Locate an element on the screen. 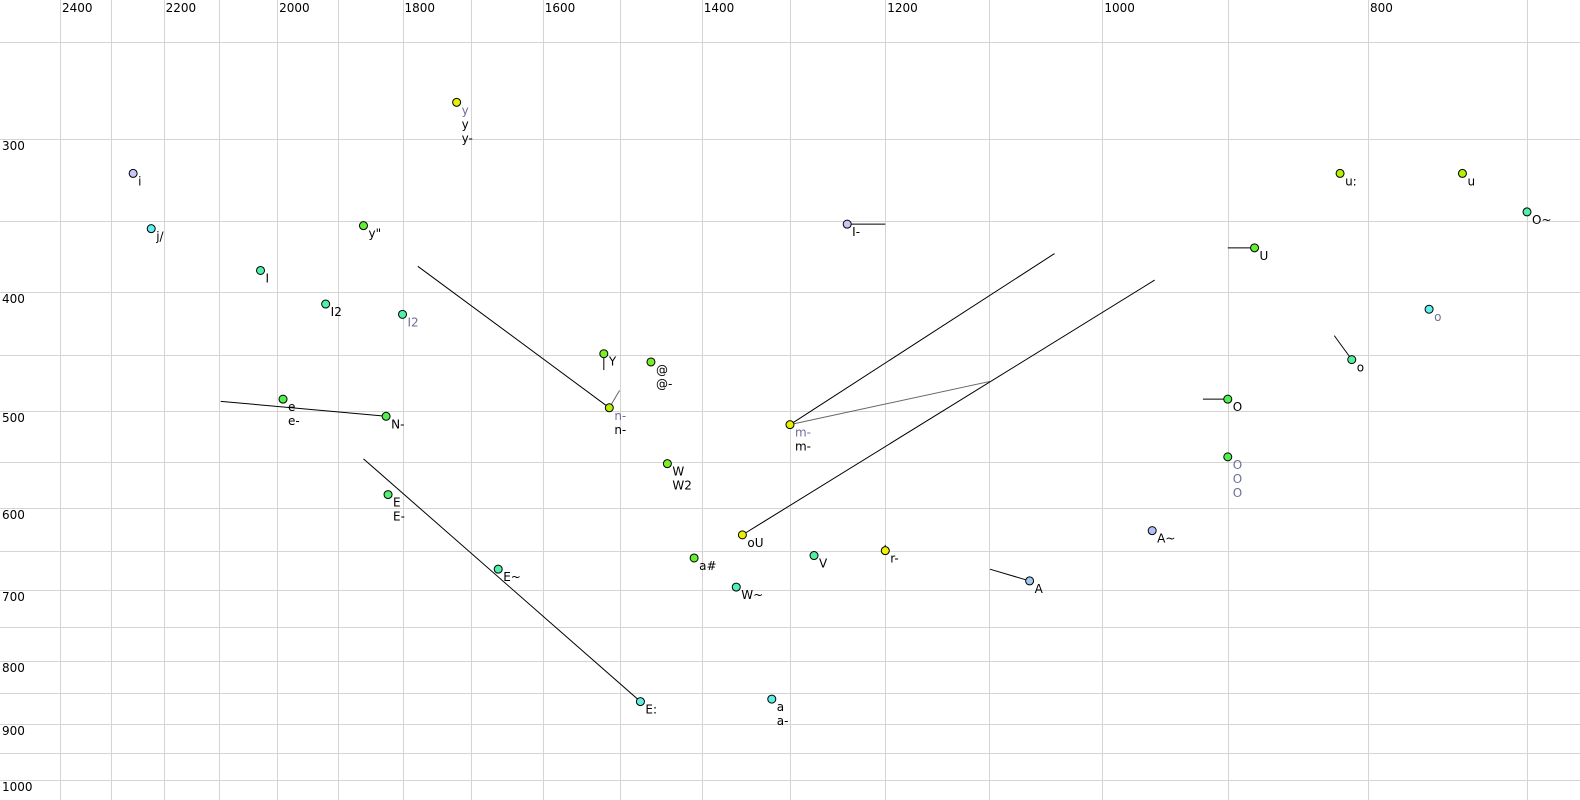 The height and width of the screenshot is (800, 1580). data-point: E~ is located at coordinates (507, 574).